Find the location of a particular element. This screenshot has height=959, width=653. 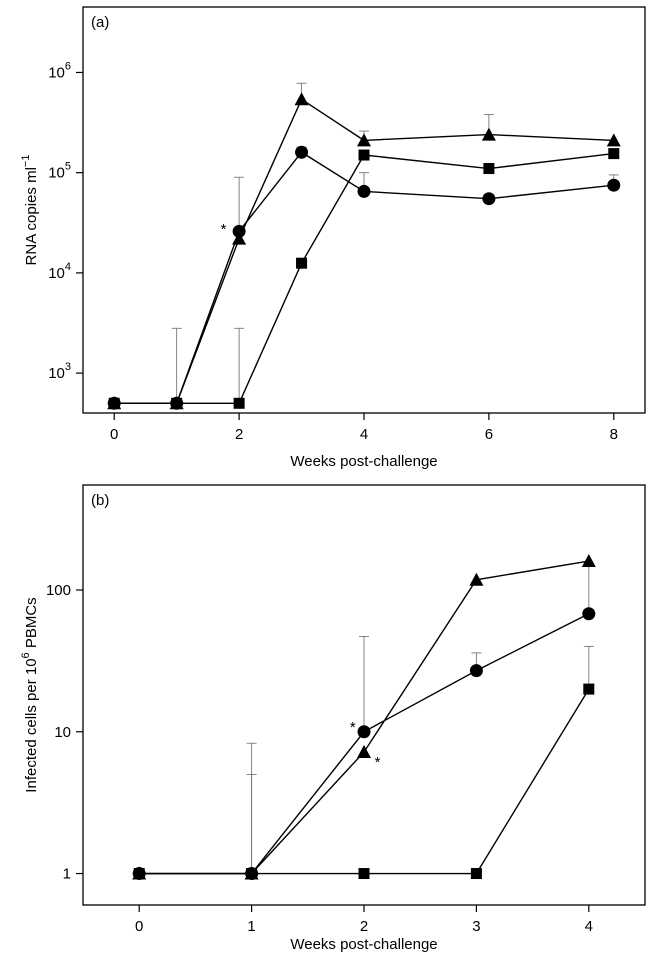

y-tick-label: 100 is located at coordinates (58, 590).